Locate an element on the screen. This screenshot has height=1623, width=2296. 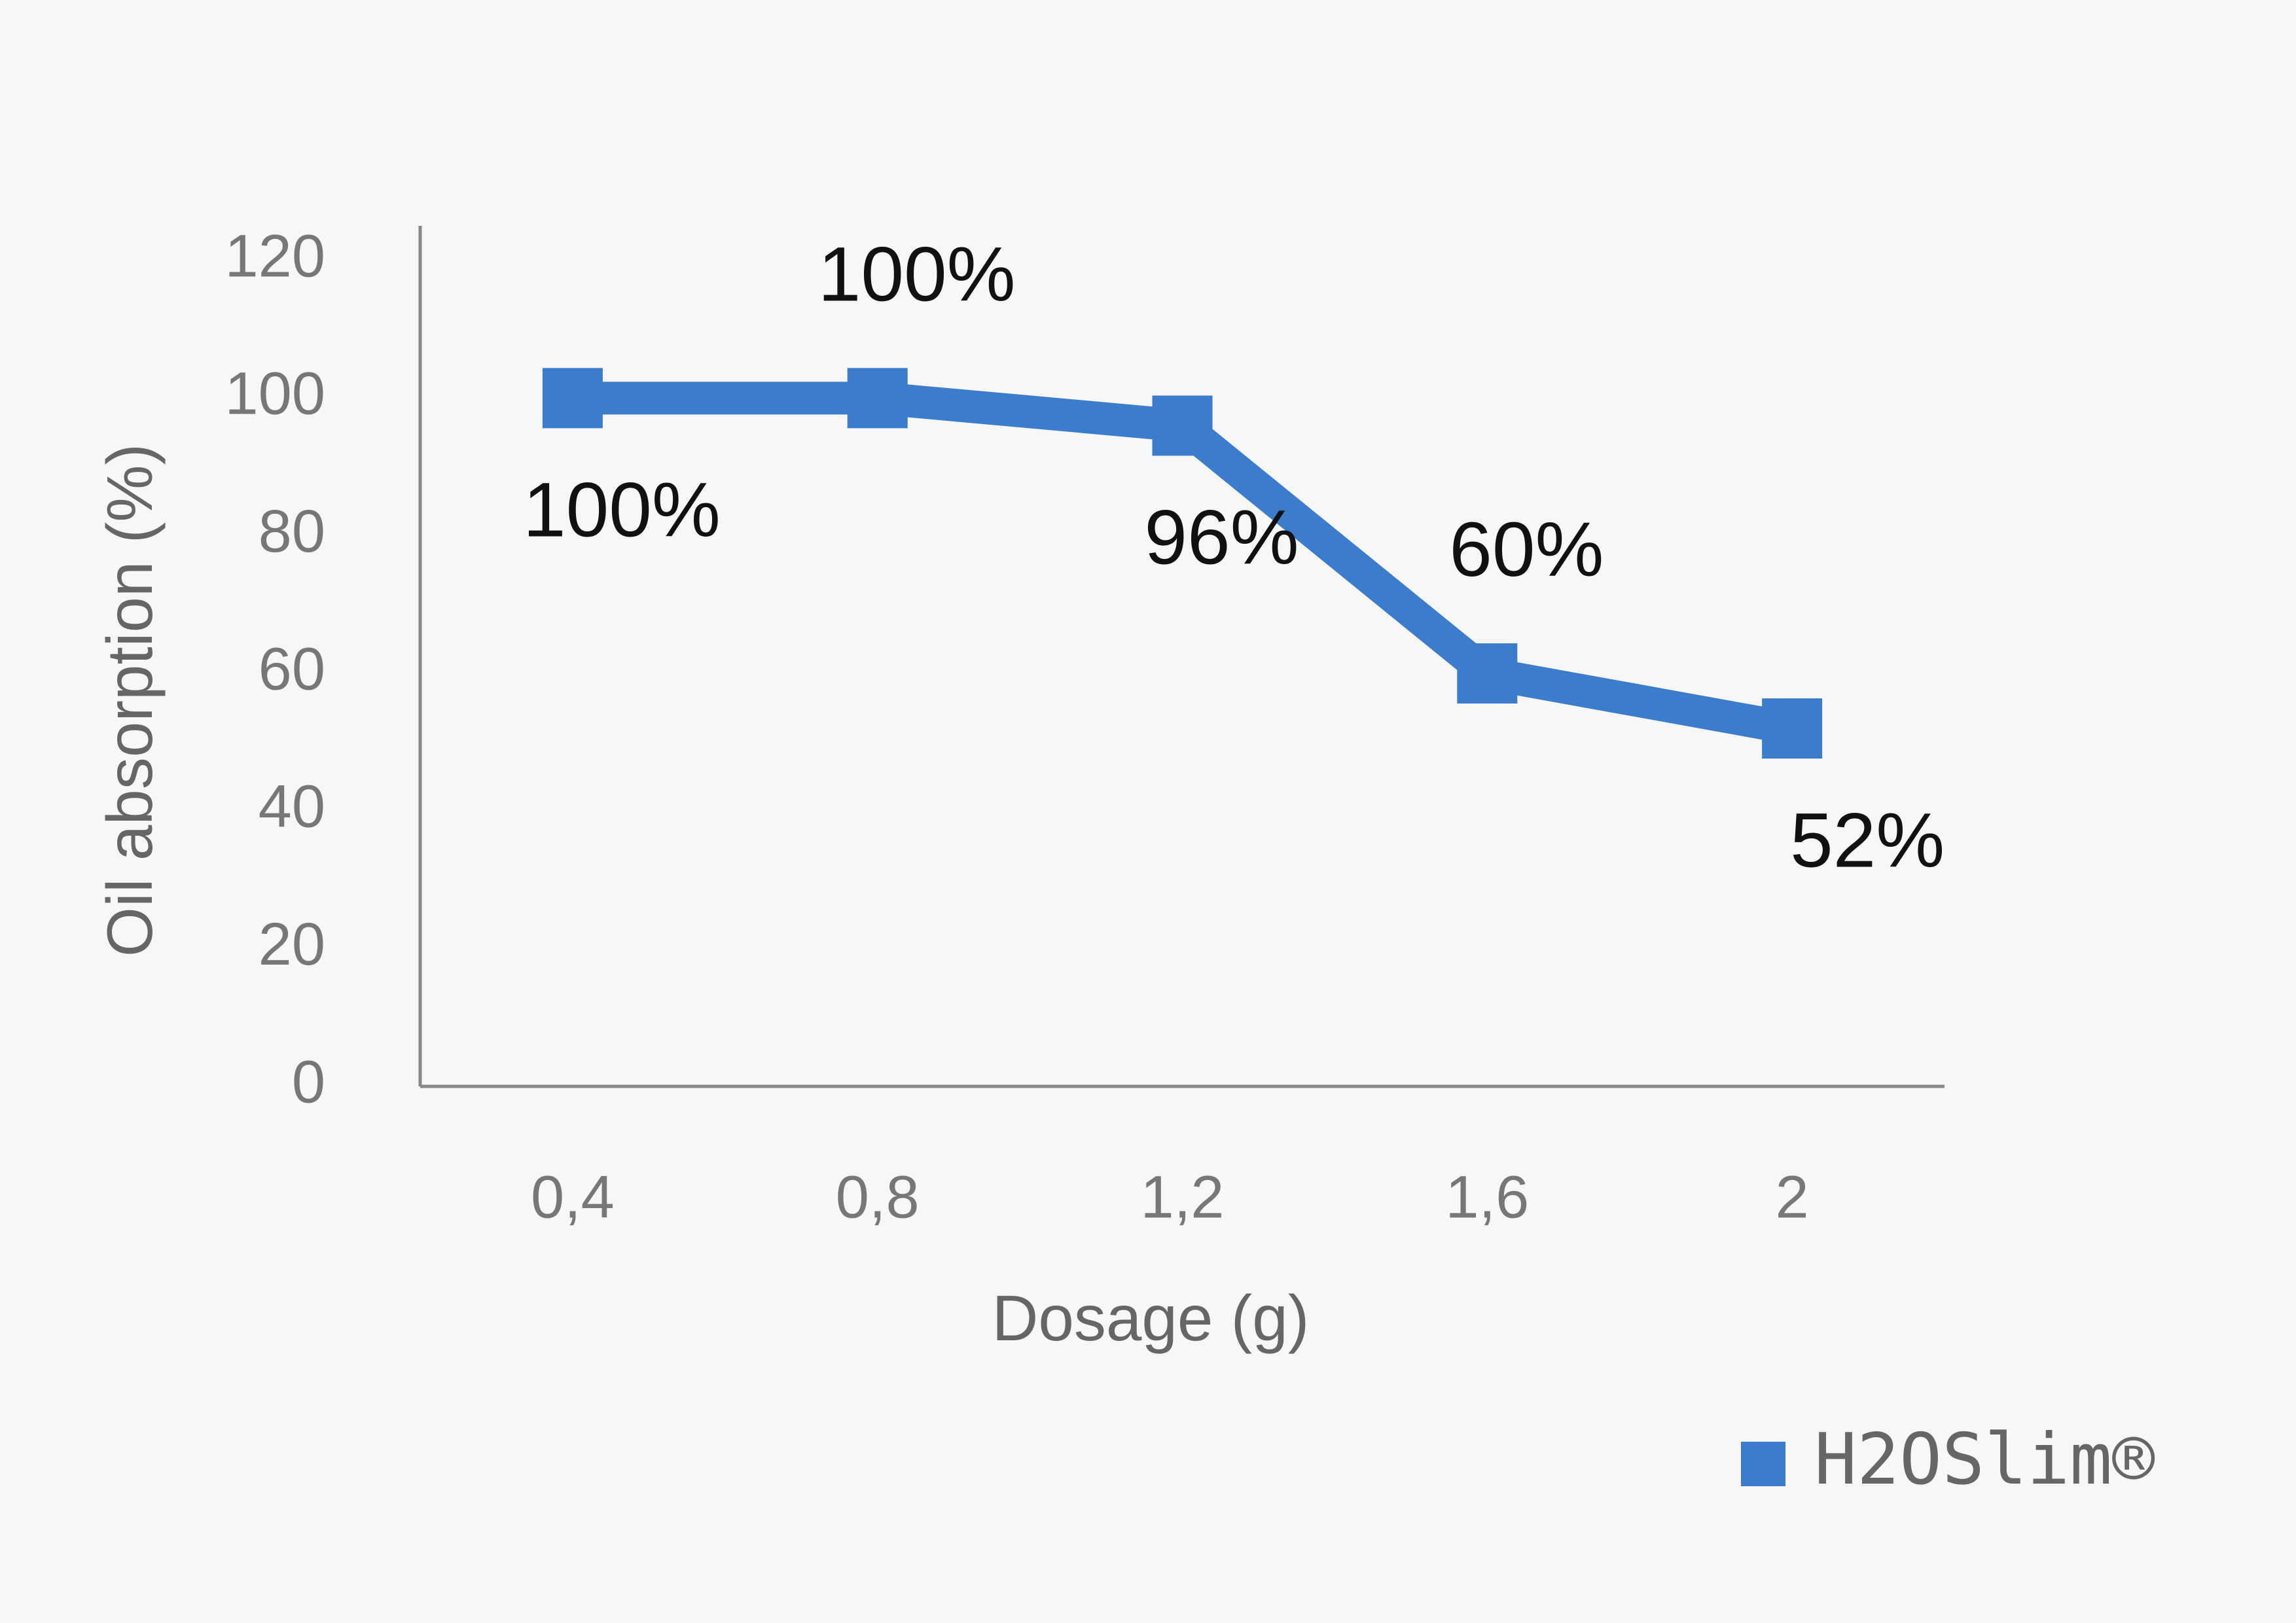
x-tick-label: 0,8 is located at coordinates (878, 1197).